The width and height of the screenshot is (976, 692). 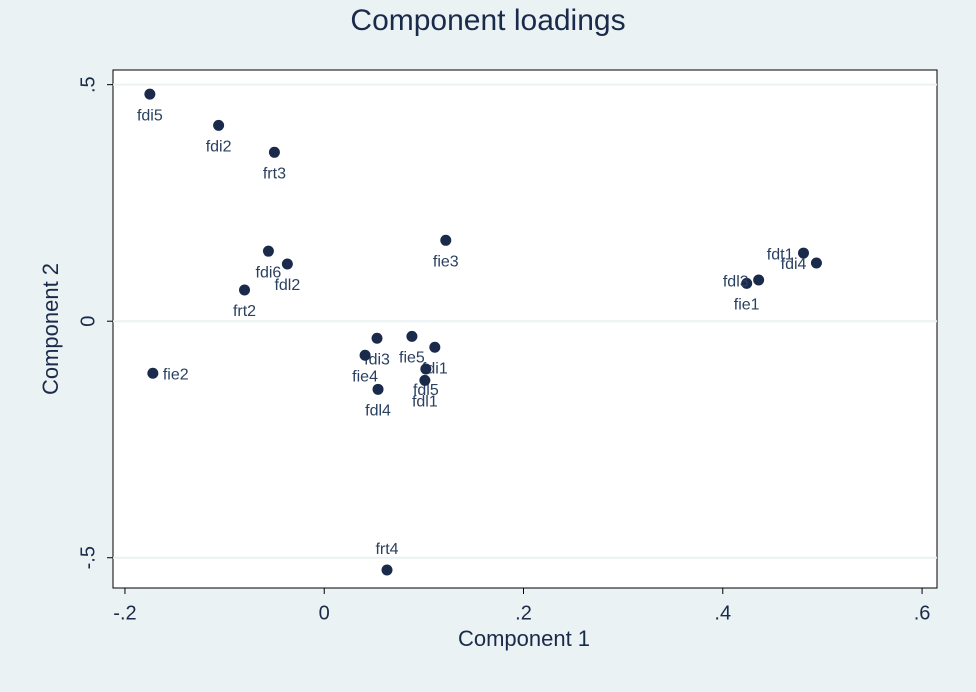 I want to click on x-axis-title: Component 1, so click(x=524, y=638).